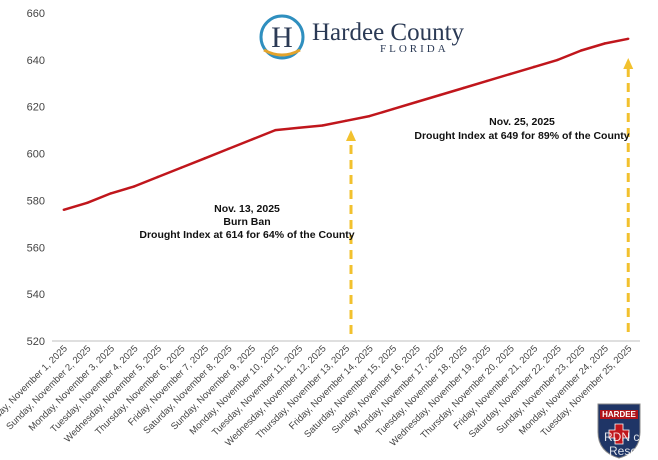 The image size is (658, 460). What do you see at coordinates (522, 122) in the screenshot?
I see `annotation-text: Nov. 25, 2025` at bounding box center [522, 122].